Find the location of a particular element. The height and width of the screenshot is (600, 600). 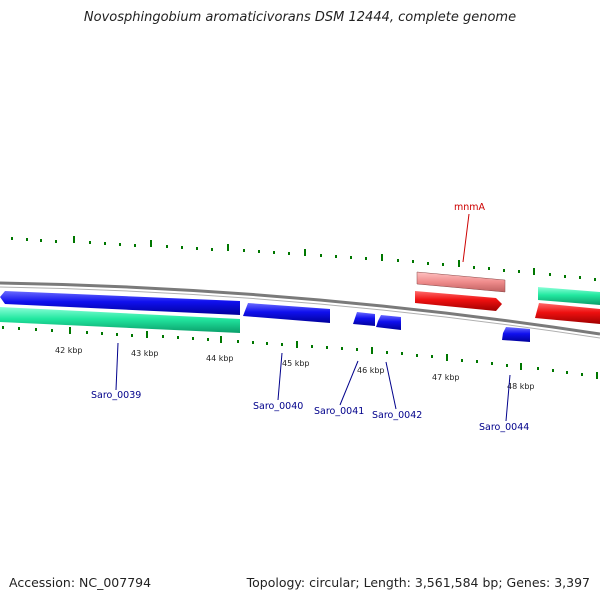

genome-backbone is located at coordinates (300, 310).